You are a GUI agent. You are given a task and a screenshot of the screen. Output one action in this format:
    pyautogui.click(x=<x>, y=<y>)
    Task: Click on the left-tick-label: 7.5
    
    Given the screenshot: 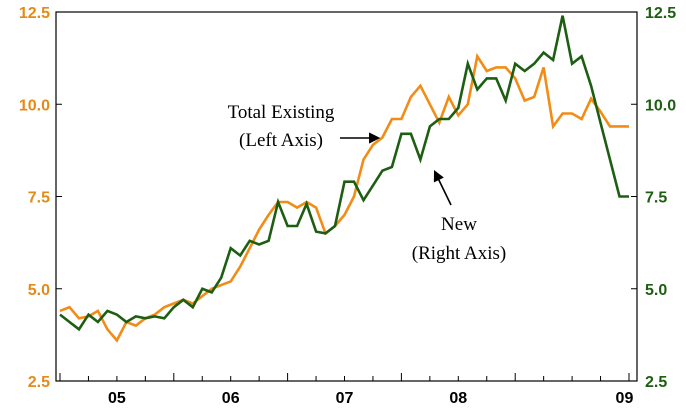 What is the action you would take?
    pyautogui.click(x=39, y=198)
    